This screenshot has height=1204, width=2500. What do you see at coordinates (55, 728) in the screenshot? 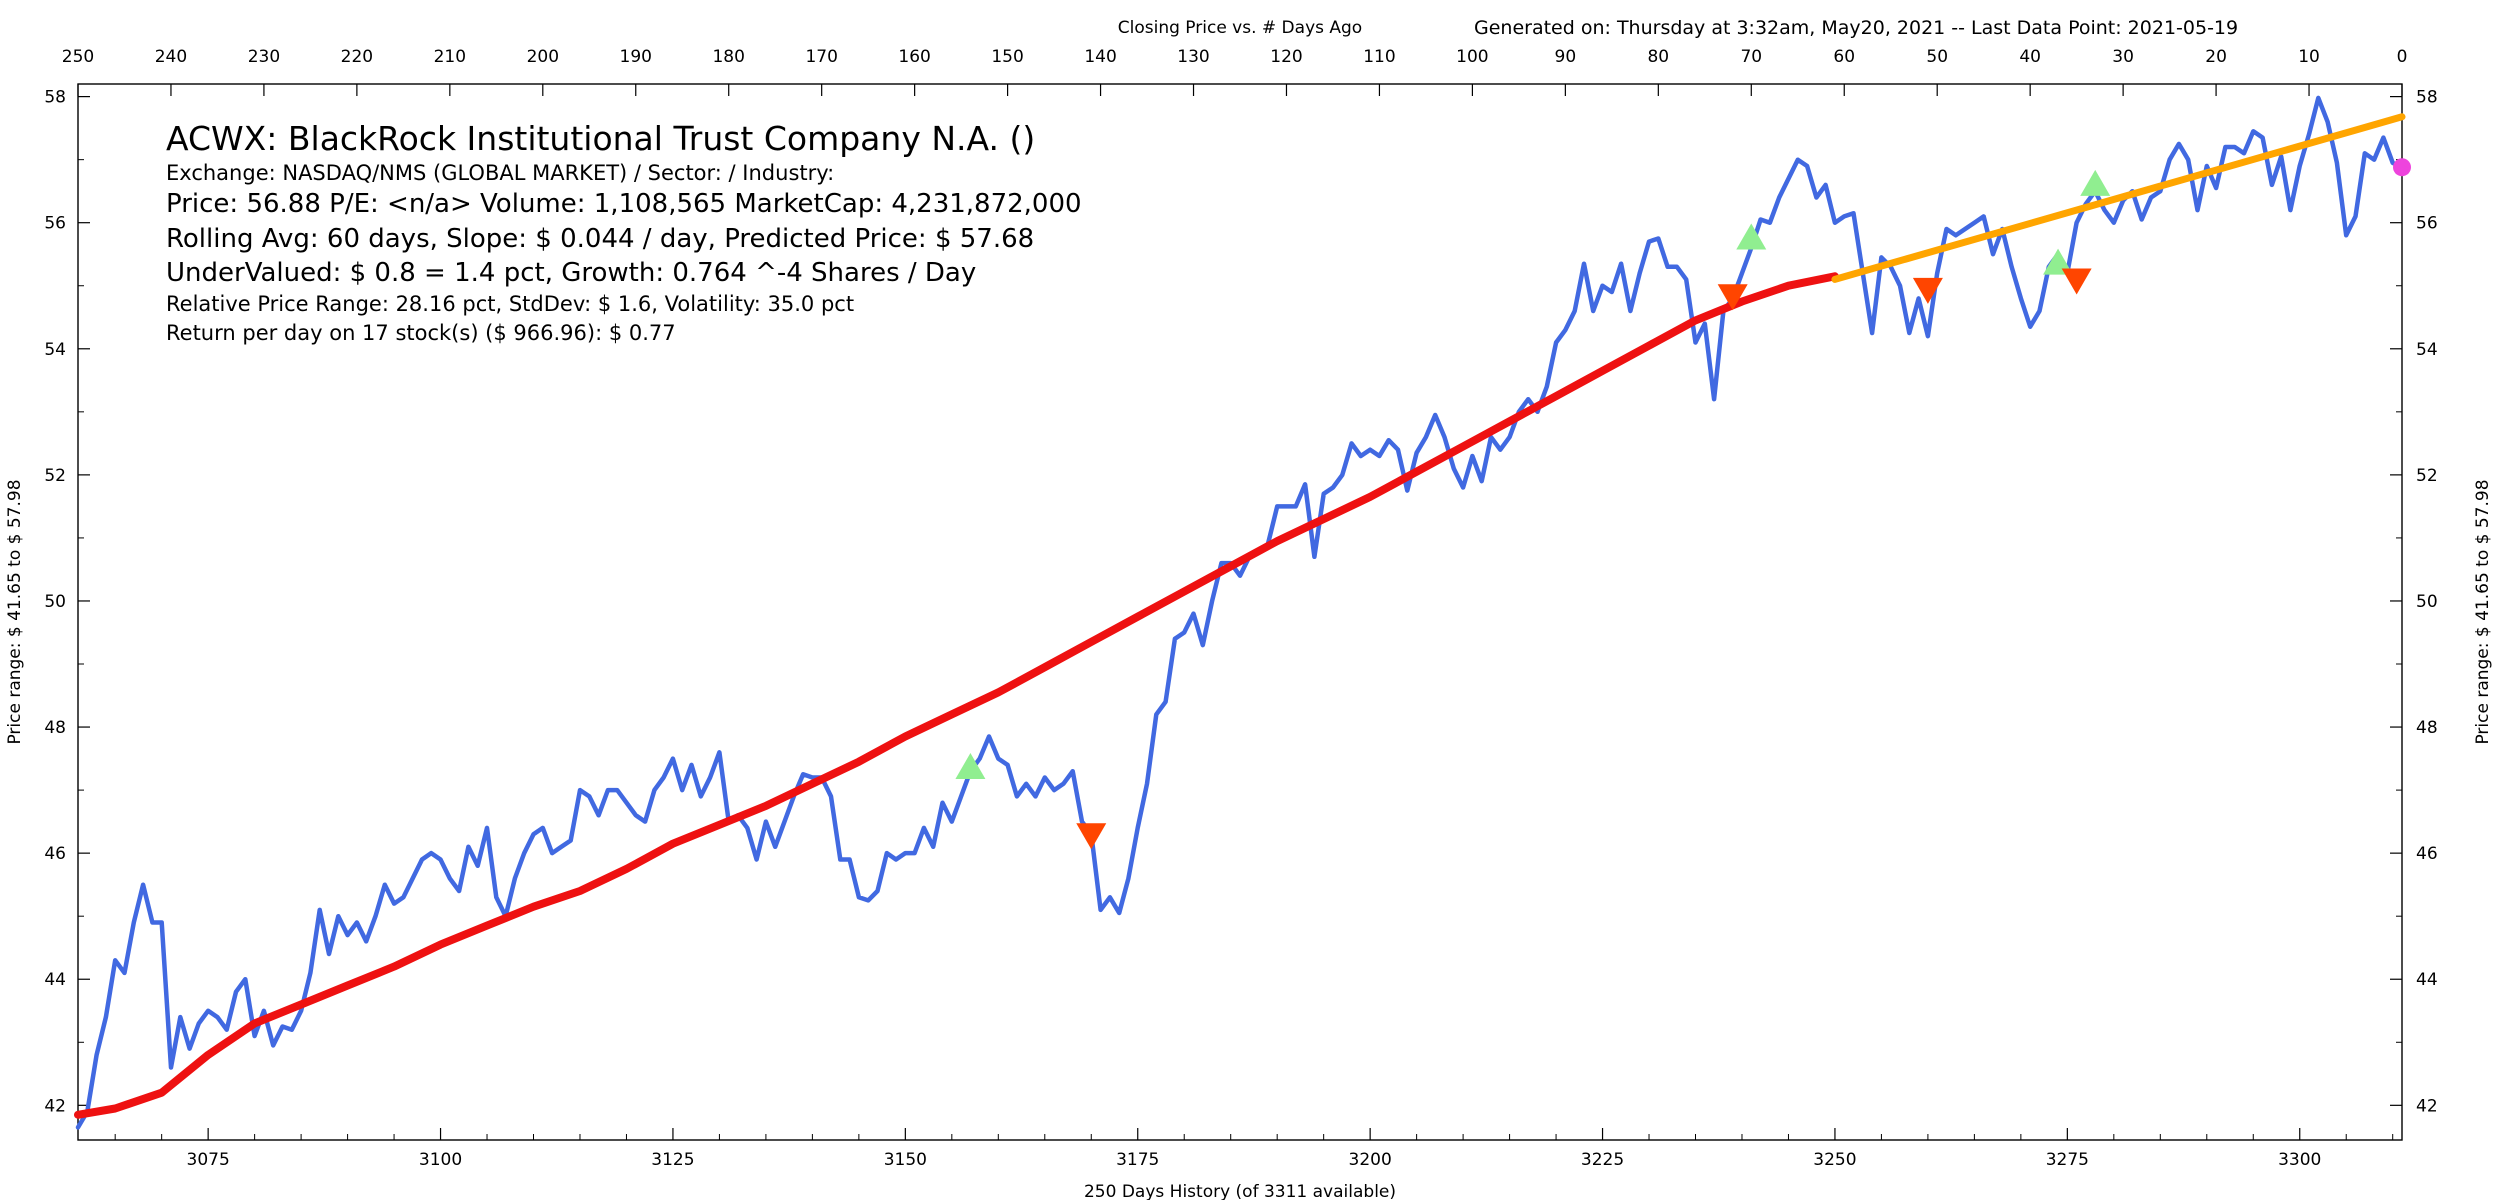
I see `y-tick-label-left: 48` at bounding box center [55, 728].